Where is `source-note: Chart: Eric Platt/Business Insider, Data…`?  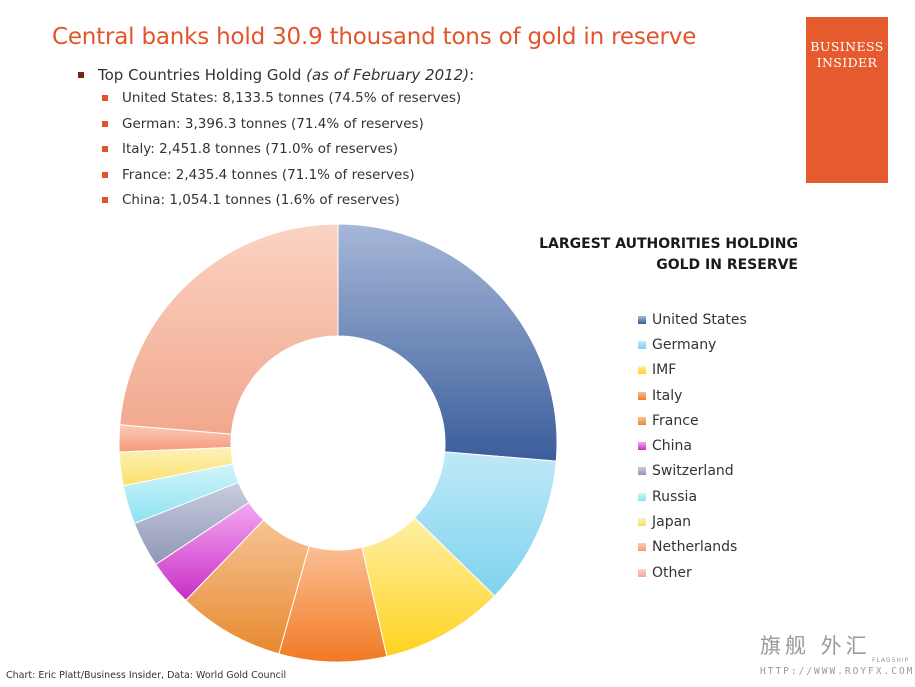 source-note: Chart: Eric Platt/Business Insider, Data… is located at coordinates (146, 675).